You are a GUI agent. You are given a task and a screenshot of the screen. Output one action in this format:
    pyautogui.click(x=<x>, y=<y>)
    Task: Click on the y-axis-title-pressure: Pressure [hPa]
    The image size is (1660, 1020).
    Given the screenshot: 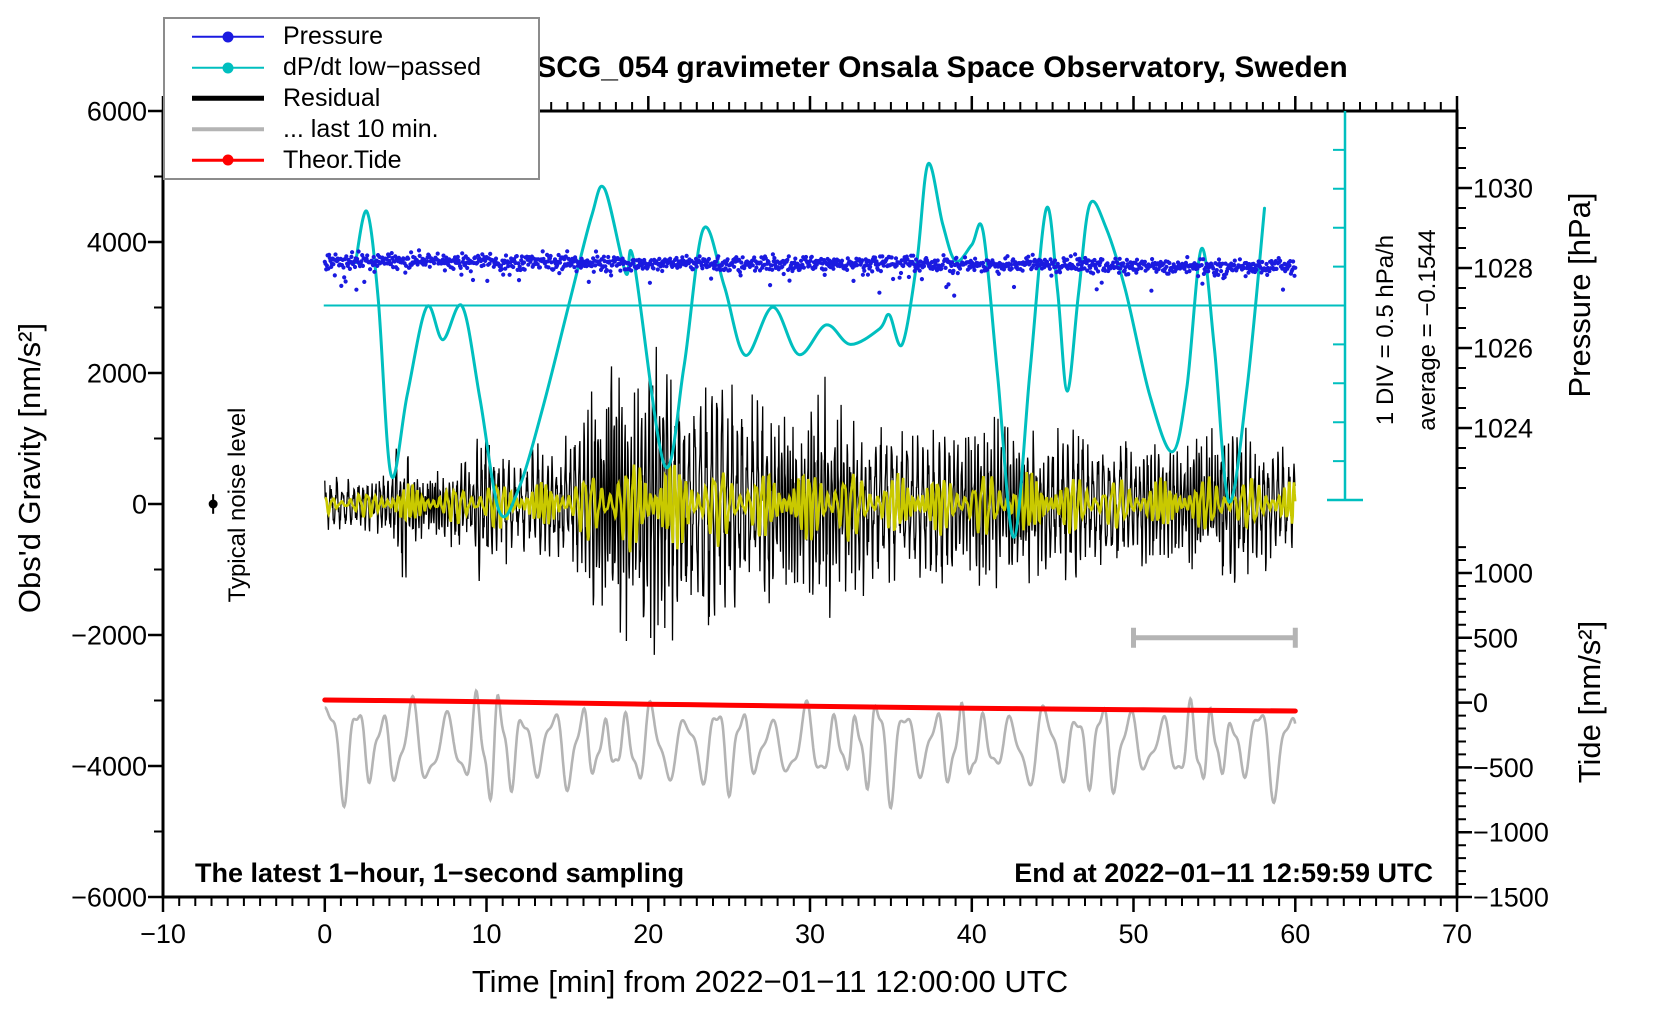 What is the action you would take?
    pyautogui.click(x=1579, y=295)
    